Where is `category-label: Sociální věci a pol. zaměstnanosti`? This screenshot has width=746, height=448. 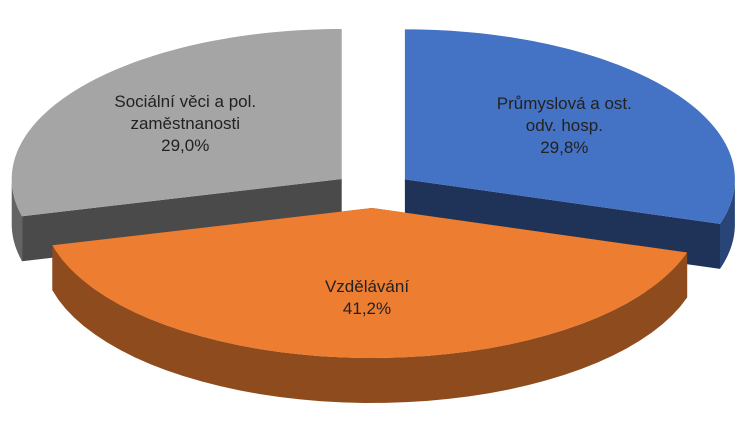 category-label: Sociální věci a pol. zaměstnanosti is located at coordinates (185, 112).